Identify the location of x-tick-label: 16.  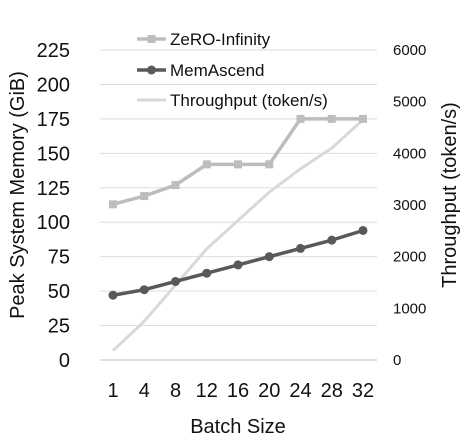
(238, 391).